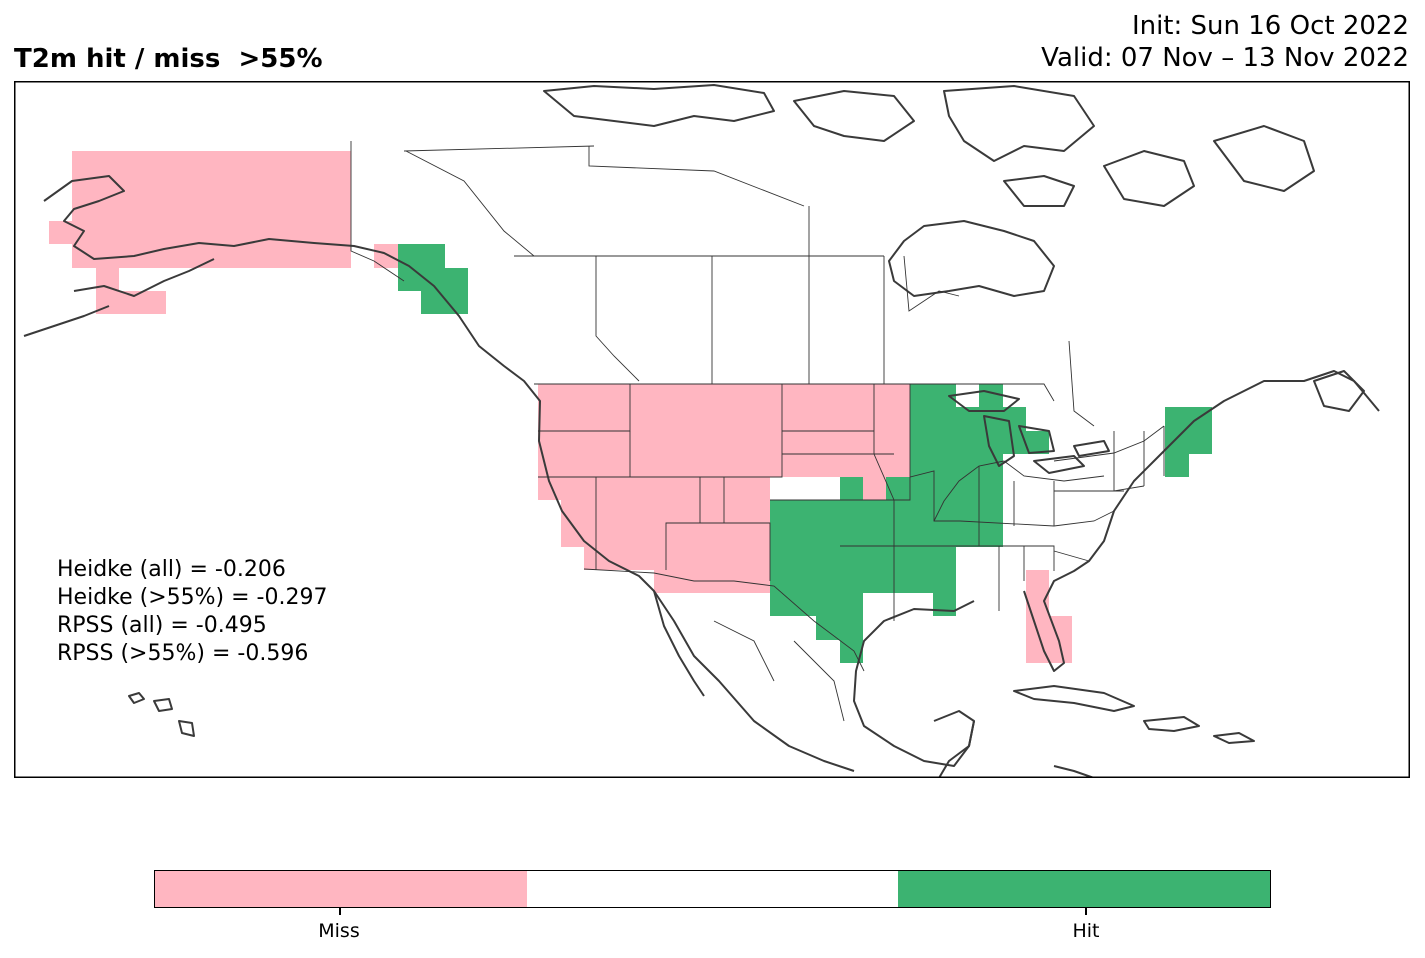 The width and height of the screenshot is (1425, 958). What do you see at coordinates (1084, 889) in the screenshot?
I see `colorbar-hit-segment` at bounding box center [1084, 889].